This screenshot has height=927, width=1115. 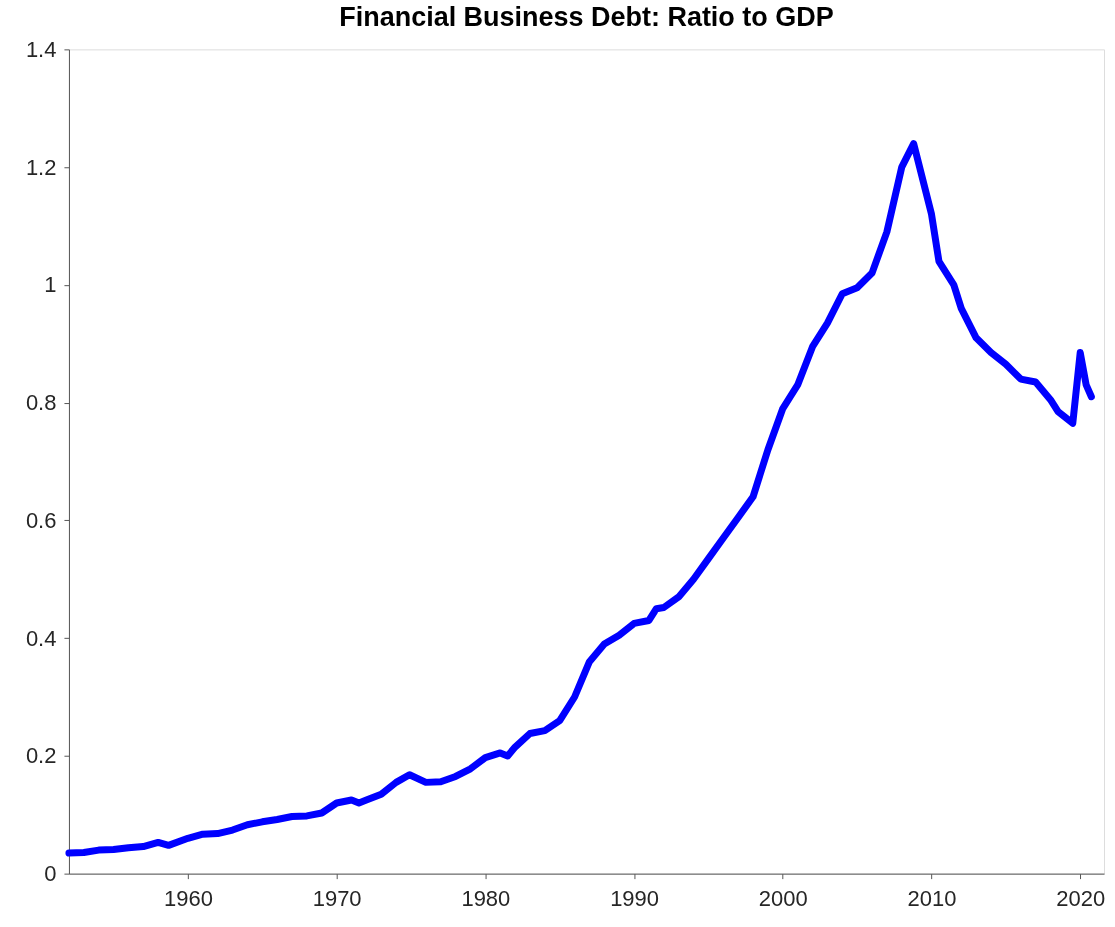 I want to click on x-tick-label: 2010, so click(x=932, y=899).